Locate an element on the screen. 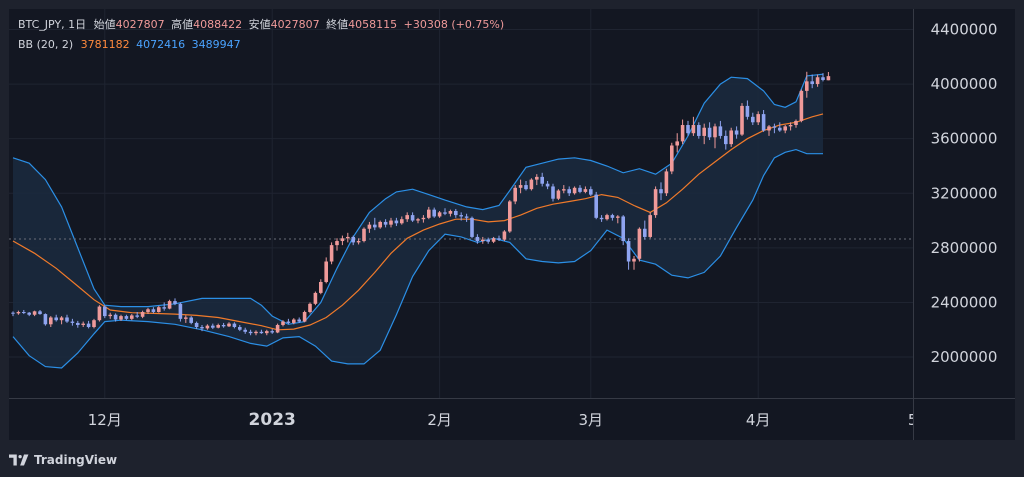 The width and height of the screenshot is (1024, 477). symbol-label: BTC_JPY, 1日 is located at coordinates (52, 24).